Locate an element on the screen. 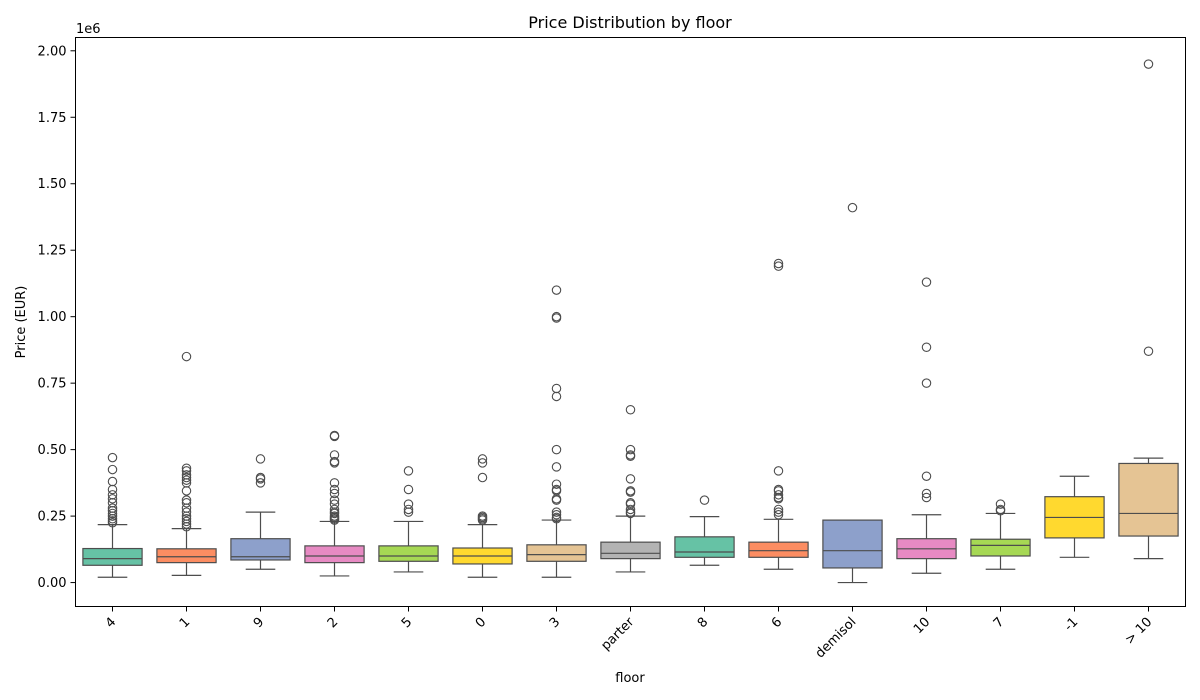 This screenshot has height=700, width=1200. x-axis-label: floor is located at coordinates (630, 678).